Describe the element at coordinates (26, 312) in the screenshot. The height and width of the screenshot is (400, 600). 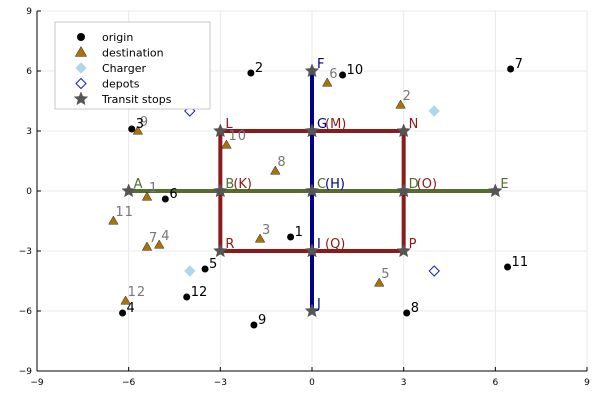
I see `y-tick-label: −6` at that location.